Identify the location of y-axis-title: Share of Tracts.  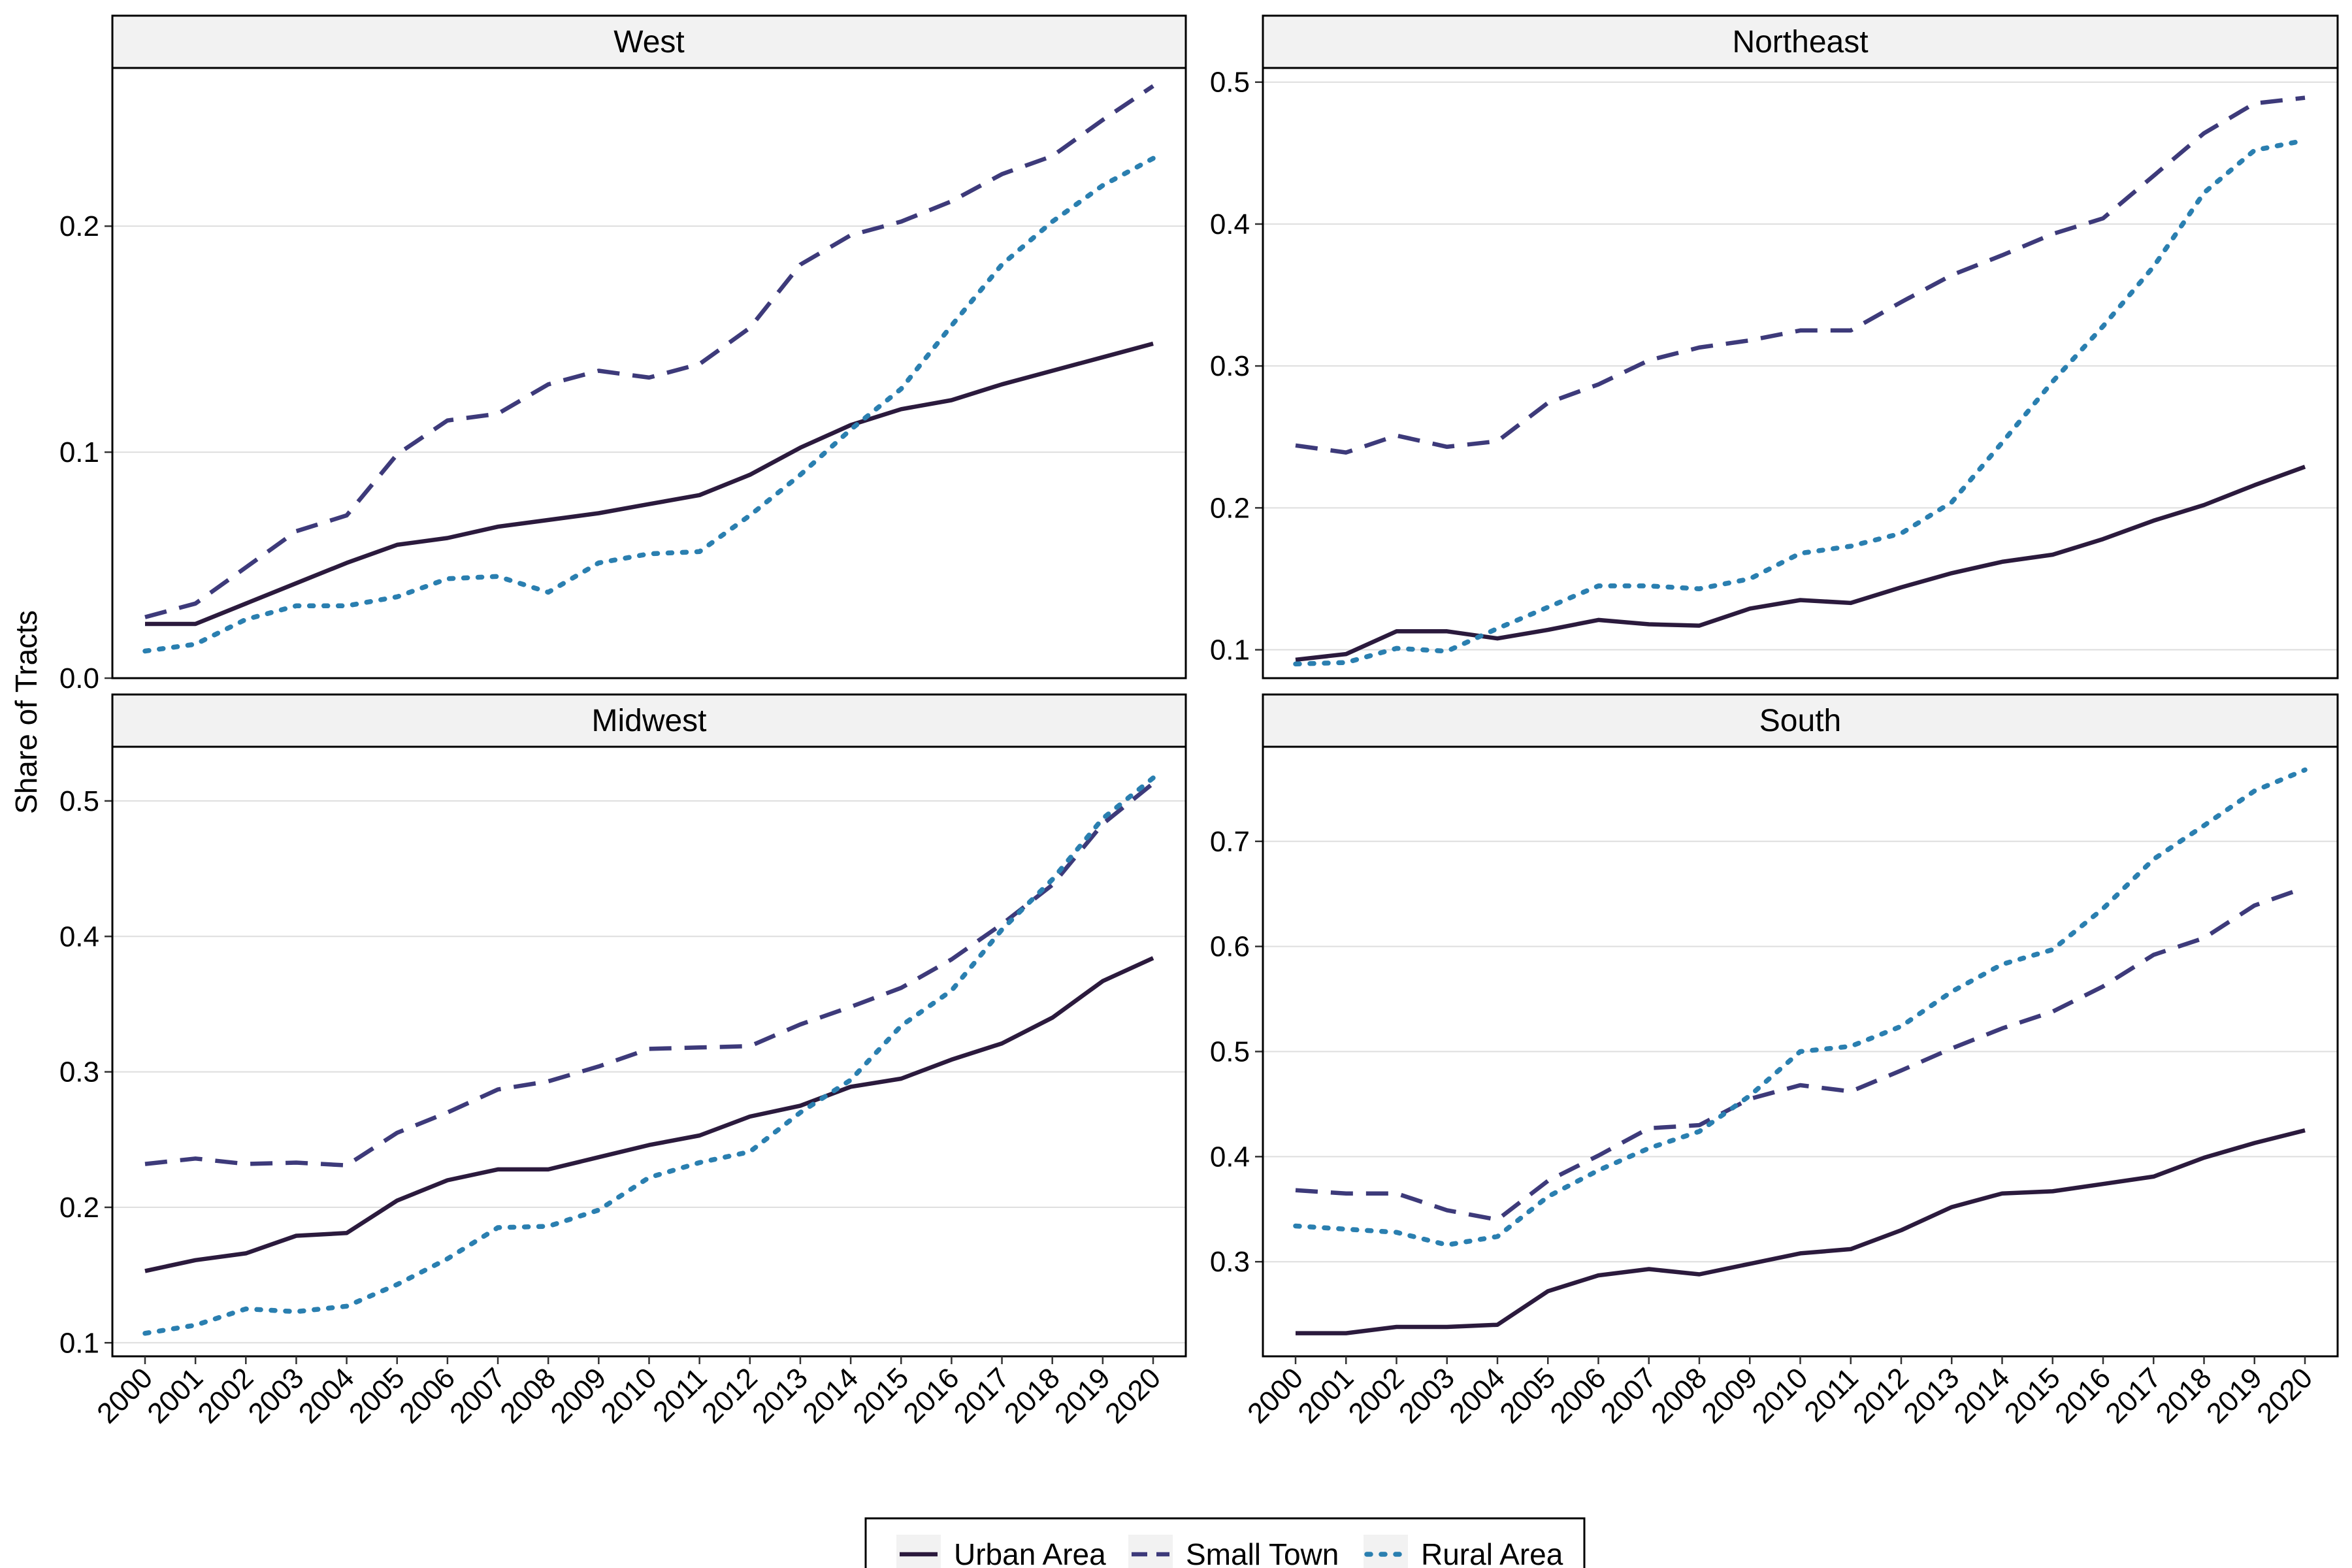
(26, 712).